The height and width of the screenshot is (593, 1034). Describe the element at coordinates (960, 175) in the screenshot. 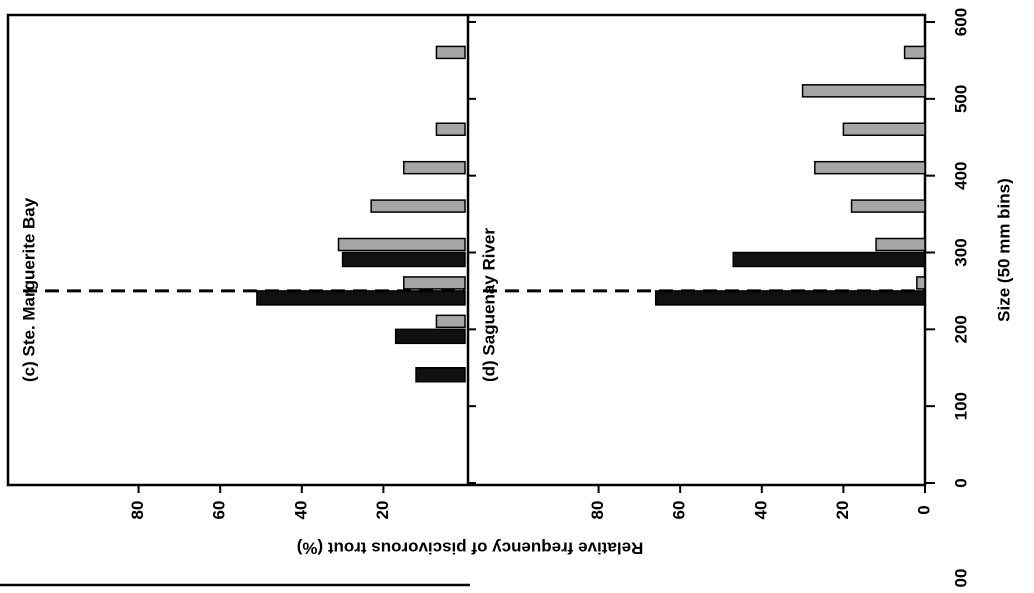

I see `x-tick-label: 400` at that location.